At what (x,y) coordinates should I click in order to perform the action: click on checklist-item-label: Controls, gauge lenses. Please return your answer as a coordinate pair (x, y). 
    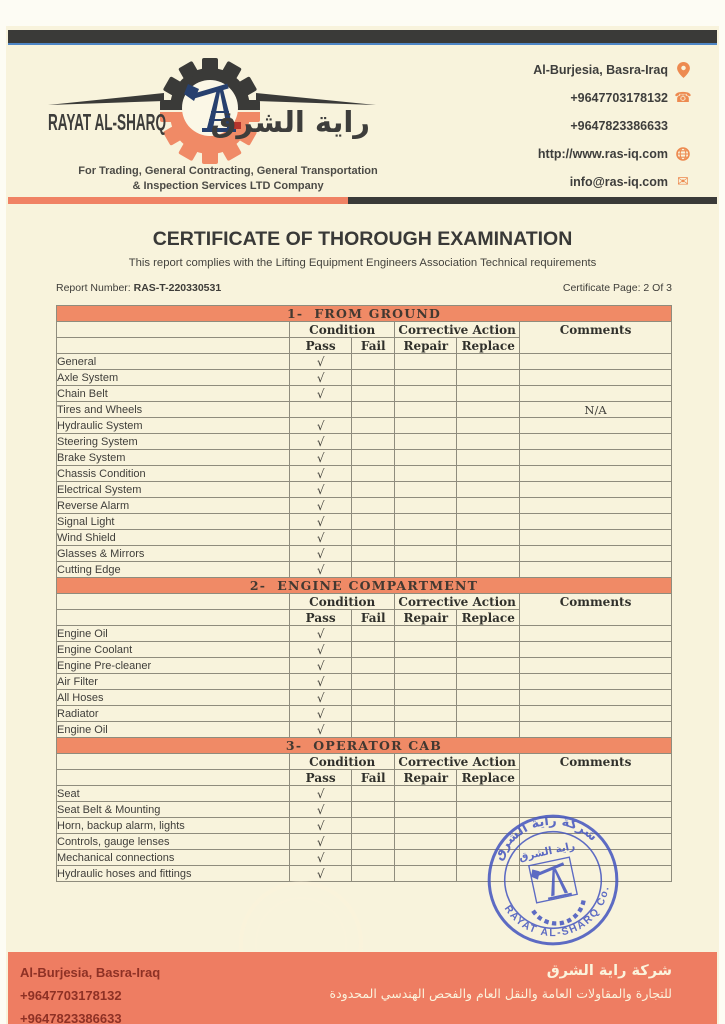
    Looking at the image, I should click on (173, 841).